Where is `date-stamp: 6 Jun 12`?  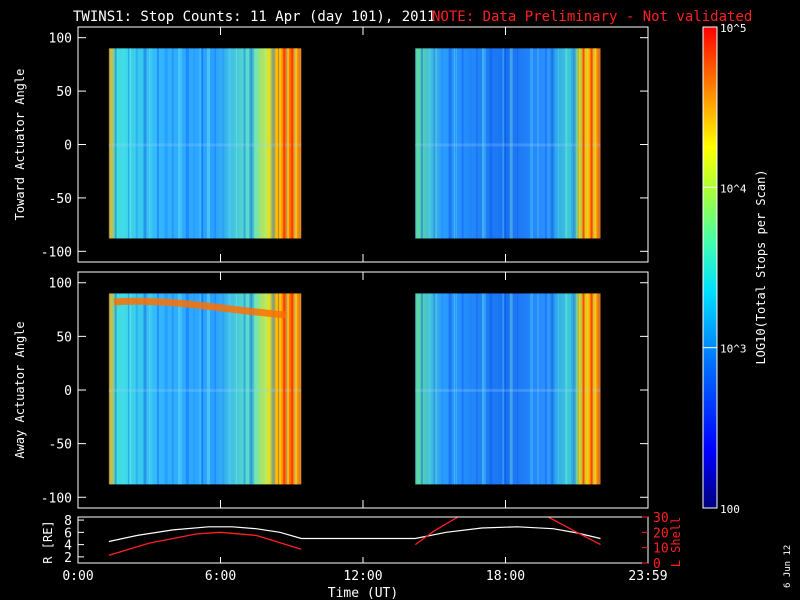
date-stamp: 6 Jun 12 is located at coordinates (788, 566).